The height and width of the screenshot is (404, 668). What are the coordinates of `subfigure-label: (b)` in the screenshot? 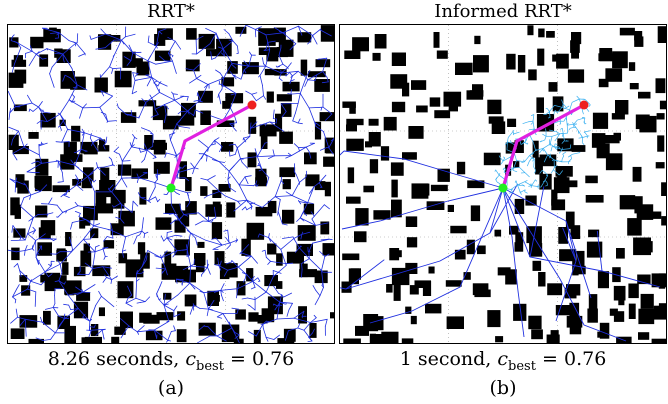 It's located at (503, 388).